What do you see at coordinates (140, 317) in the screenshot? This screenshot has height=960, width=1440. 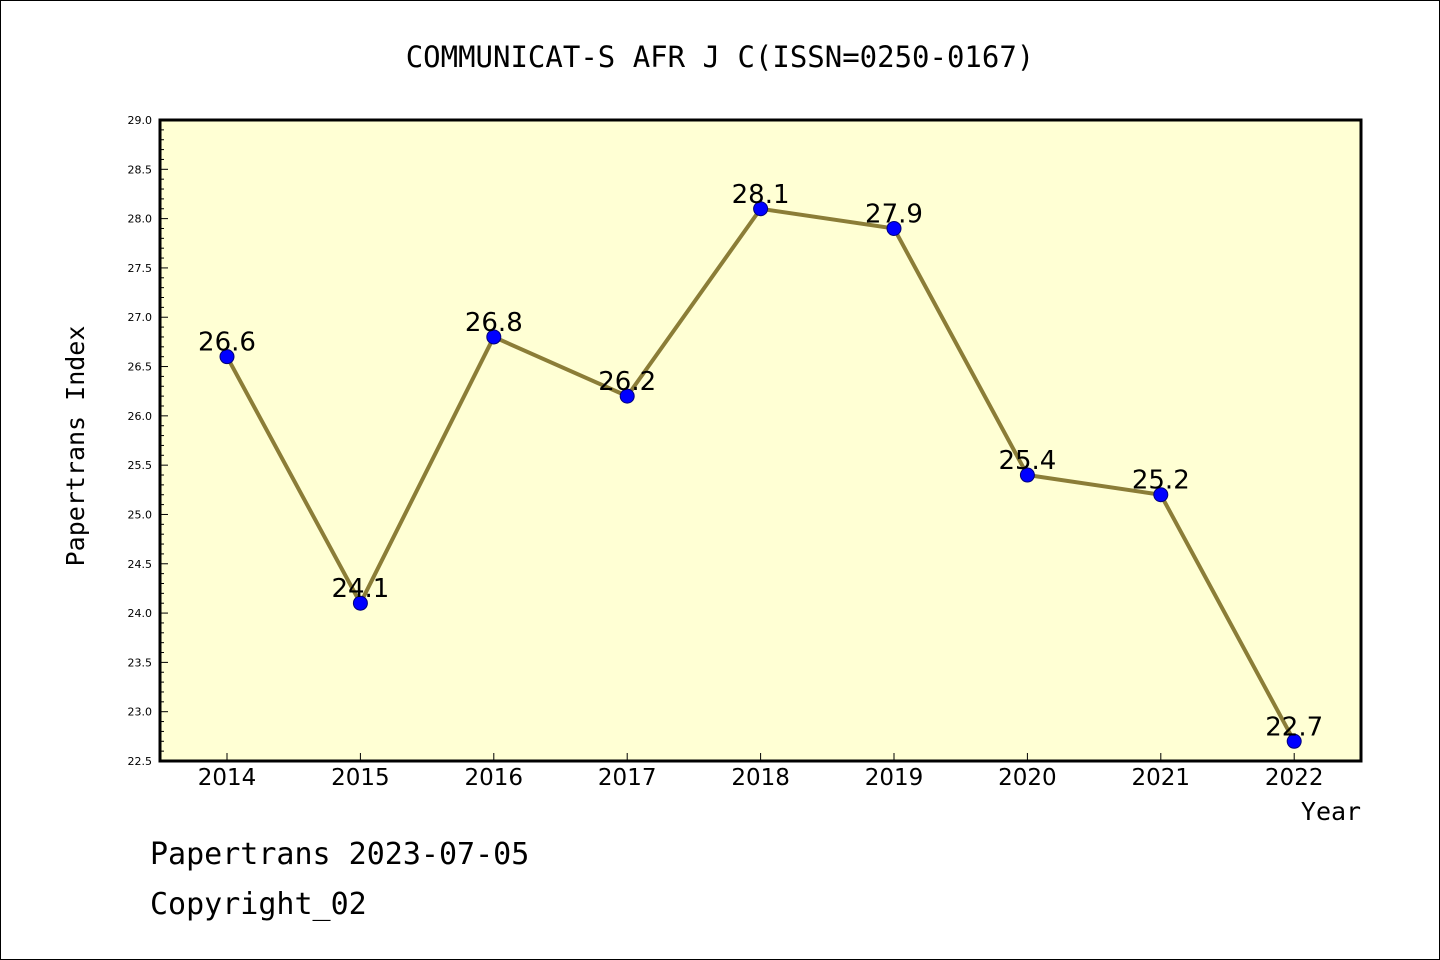 I see `y-tick-label: 27.0` at bounding box center [140, 317].